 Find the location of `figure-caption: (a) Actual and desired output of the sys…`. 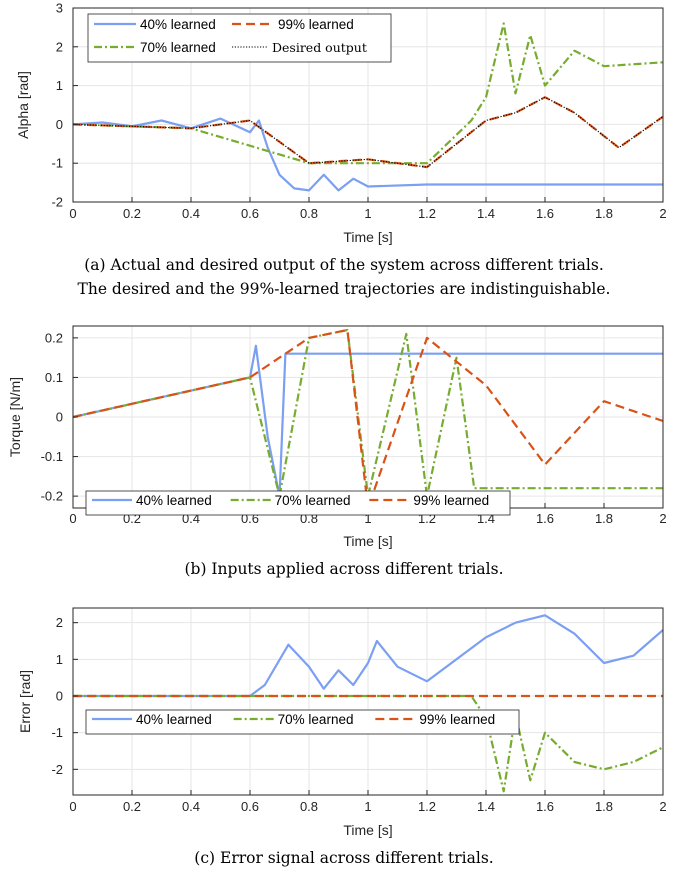

figure-caption: (a) Actual and desired output of the sys… is located at coordinates (344, 265).